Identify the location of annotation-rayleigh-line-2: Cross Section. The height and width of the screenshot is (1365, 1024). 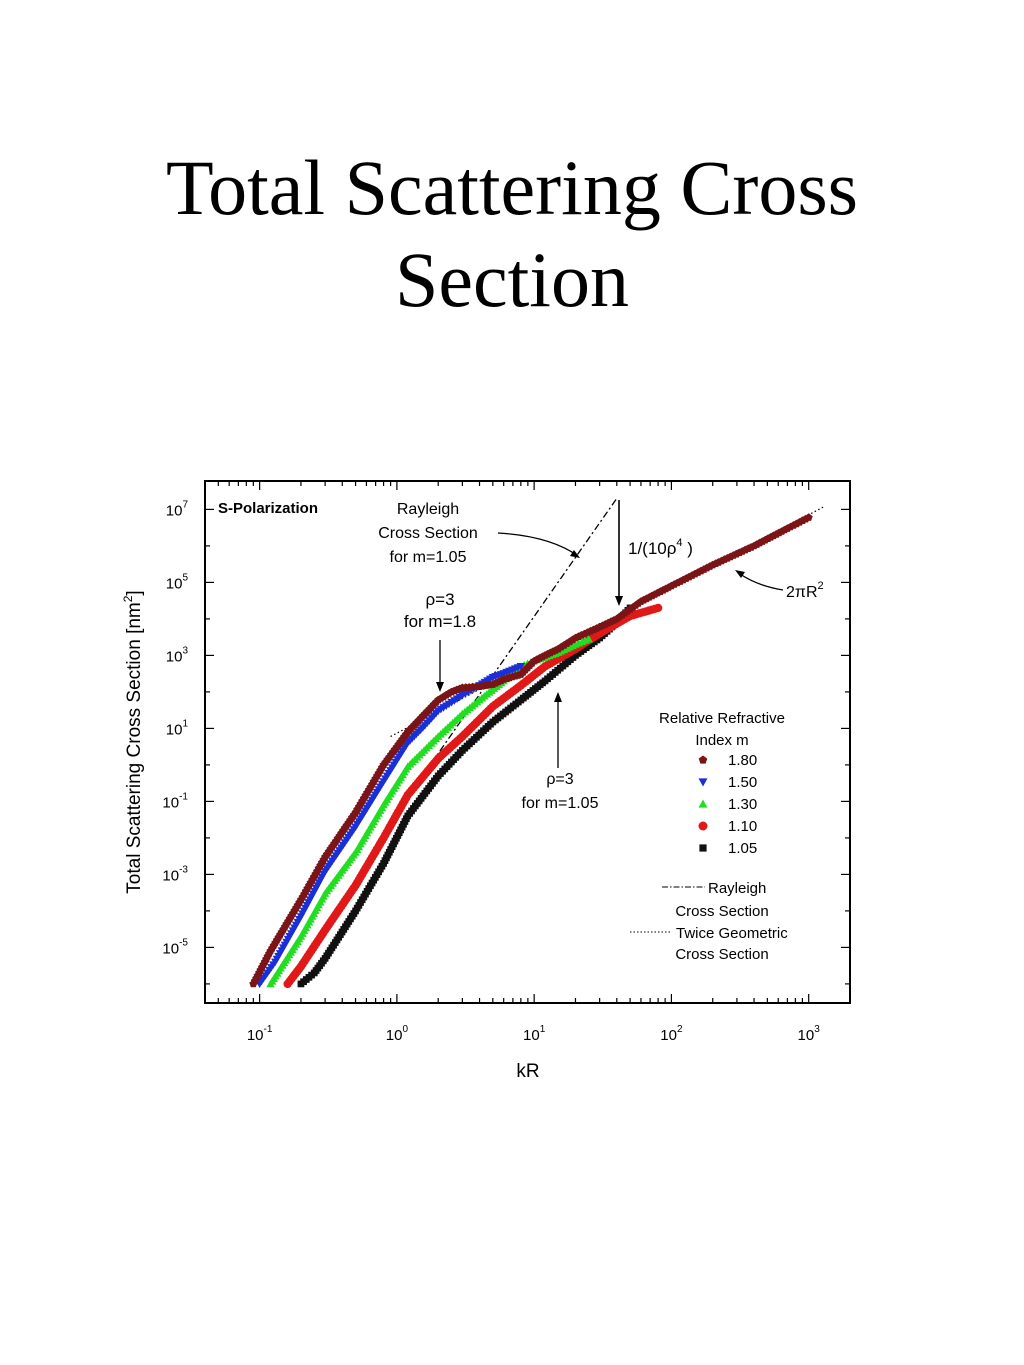
(428, 533).